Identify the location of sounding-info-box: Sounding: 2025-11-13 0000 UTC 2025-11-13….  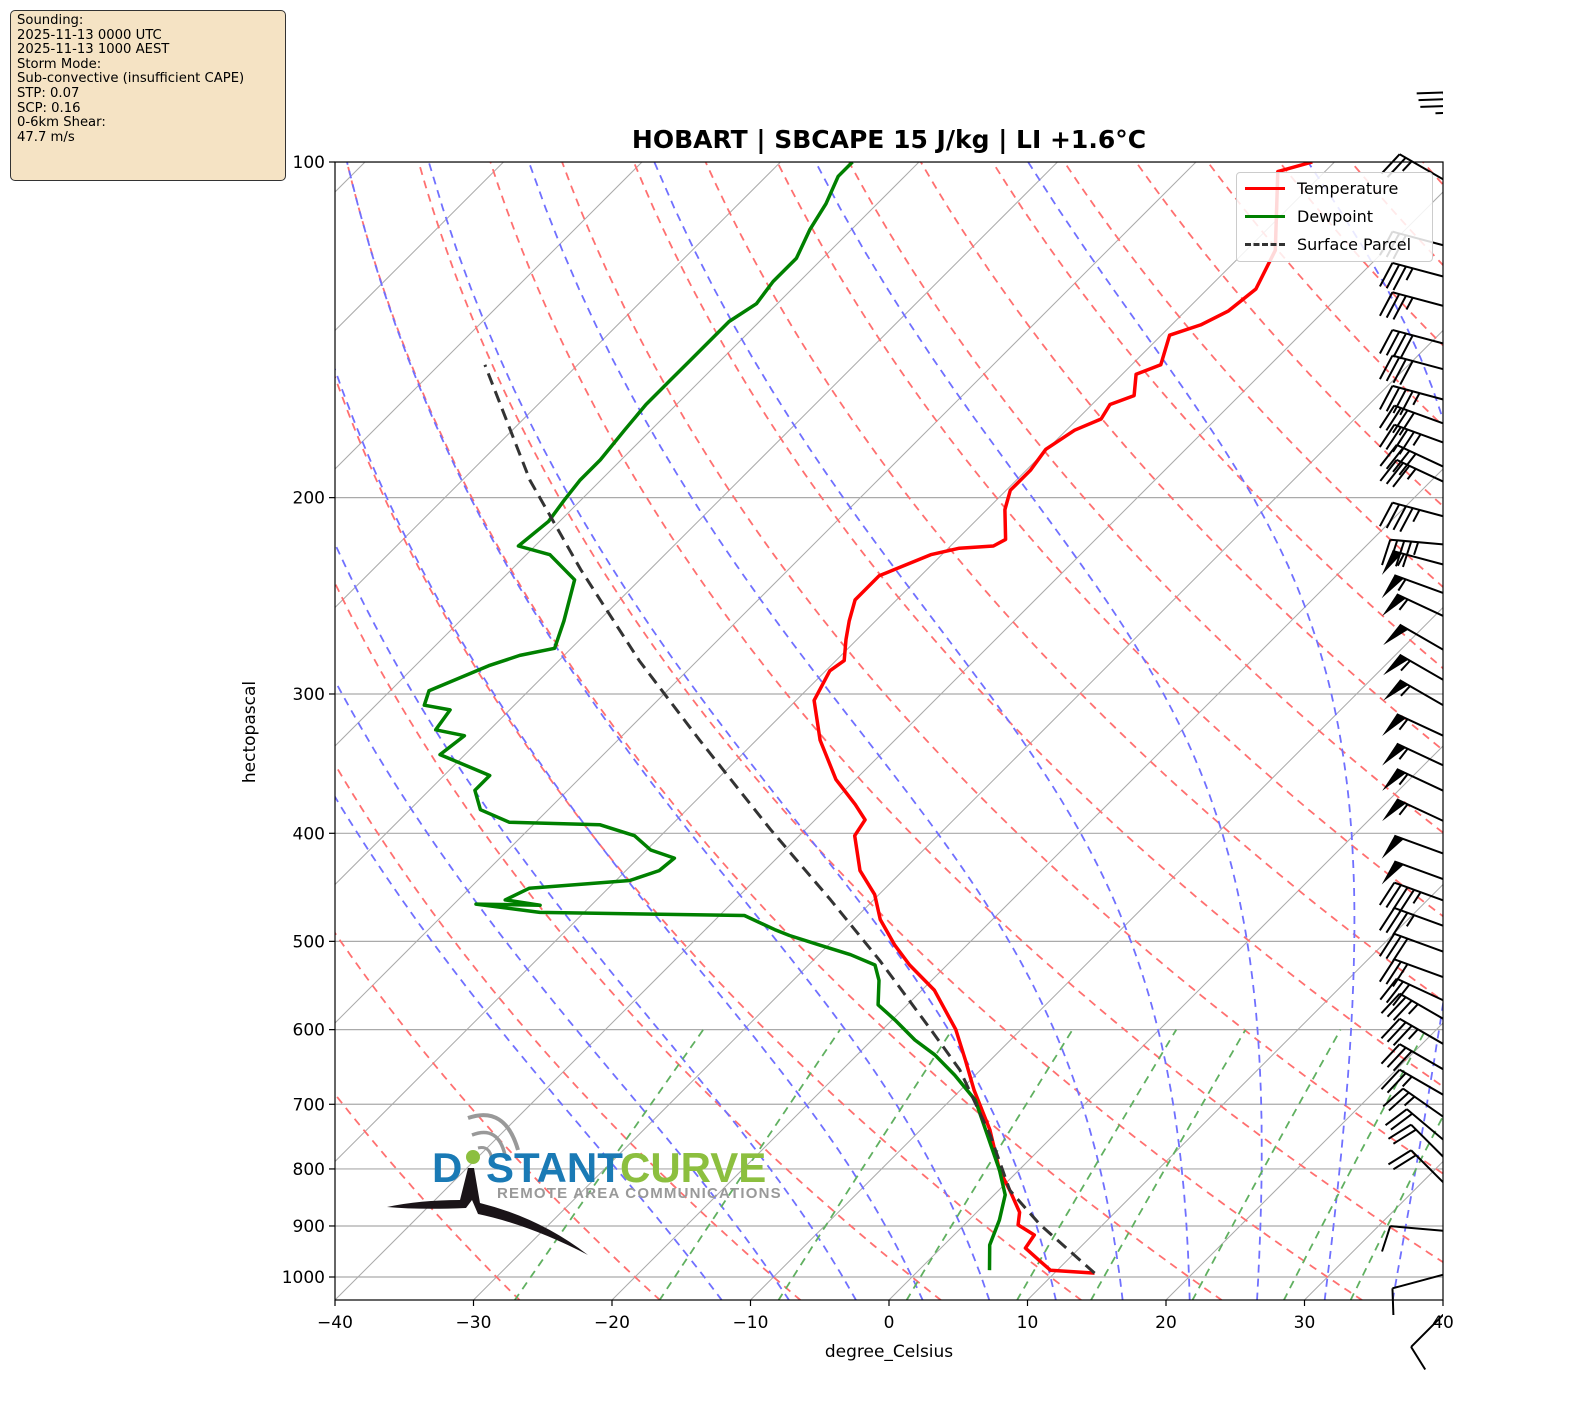
(148, 95).